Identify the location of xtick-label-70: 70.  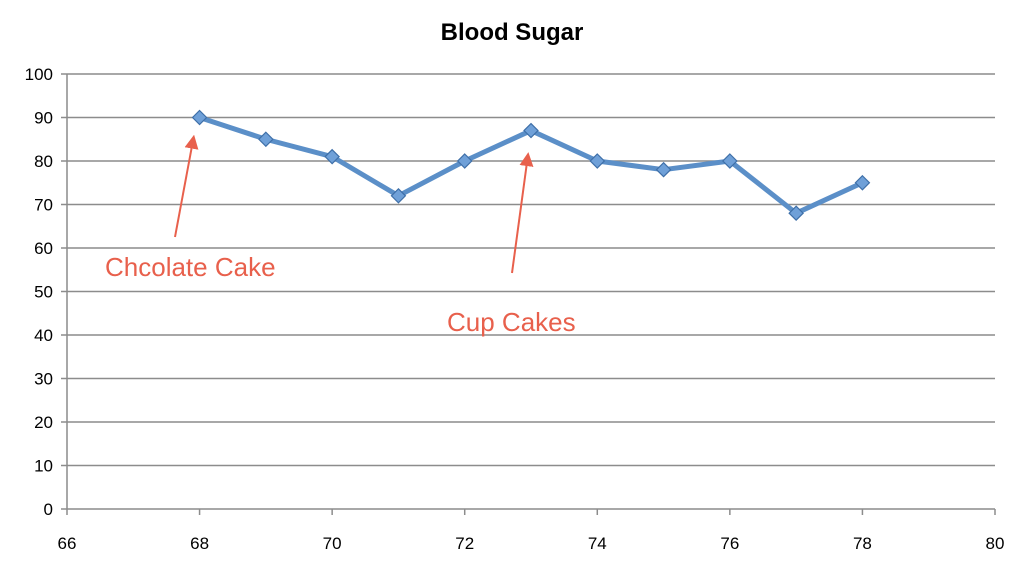
(332, 543).